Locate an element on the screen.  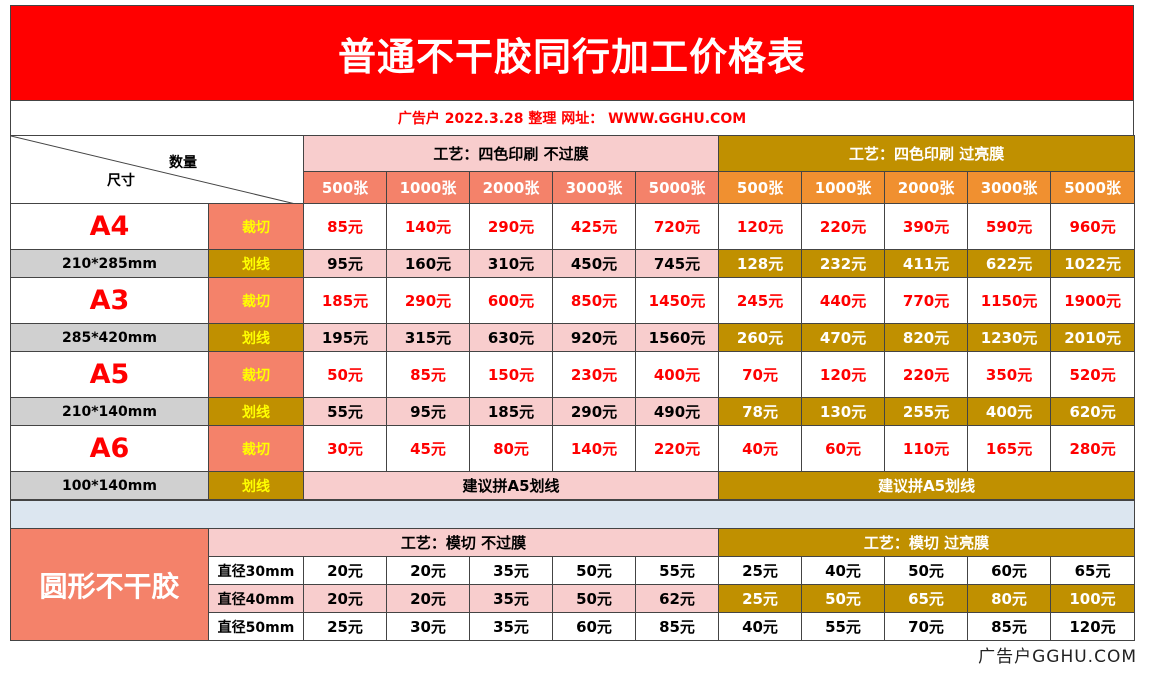
size-dimensions: 285*420mm is located at coordinates (109, 337).